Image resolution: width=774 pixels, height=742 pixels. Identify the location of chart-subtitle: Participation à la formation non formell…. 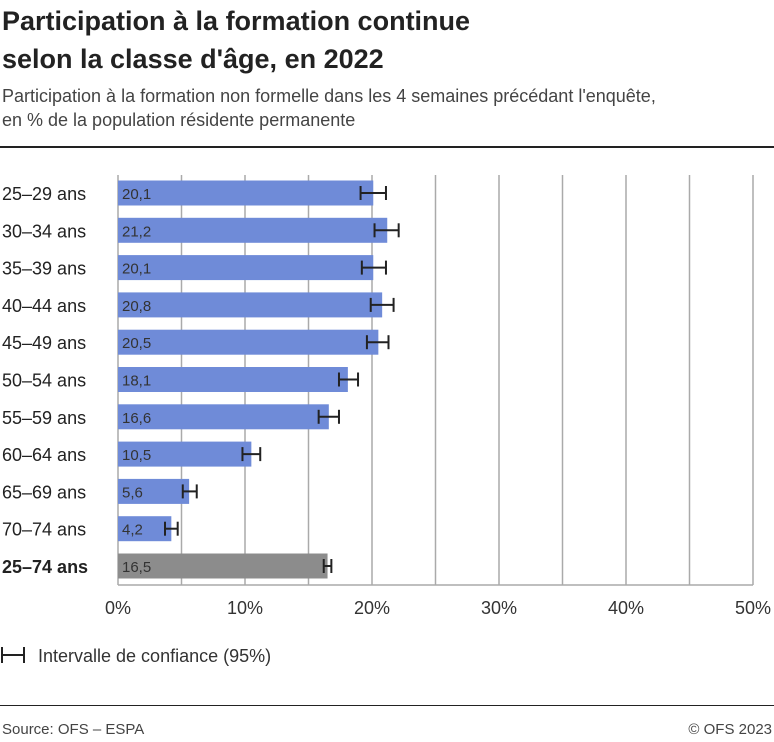
(387, 108).